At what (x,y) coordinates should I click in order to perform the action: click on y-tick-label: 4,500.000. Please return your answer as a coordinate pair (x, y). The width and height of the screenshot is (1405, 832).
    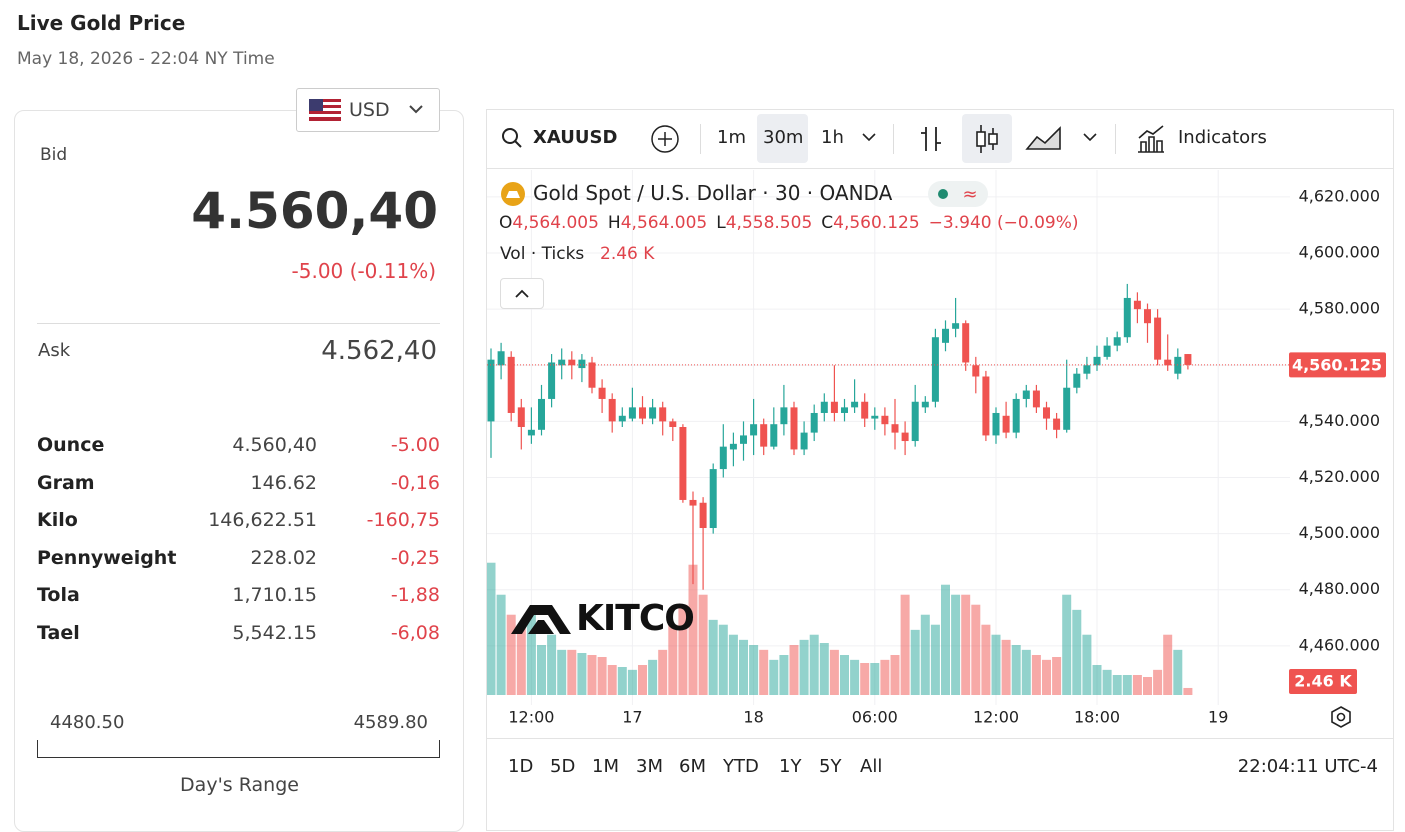
    Looking at the image, I should click on (1339, 532).